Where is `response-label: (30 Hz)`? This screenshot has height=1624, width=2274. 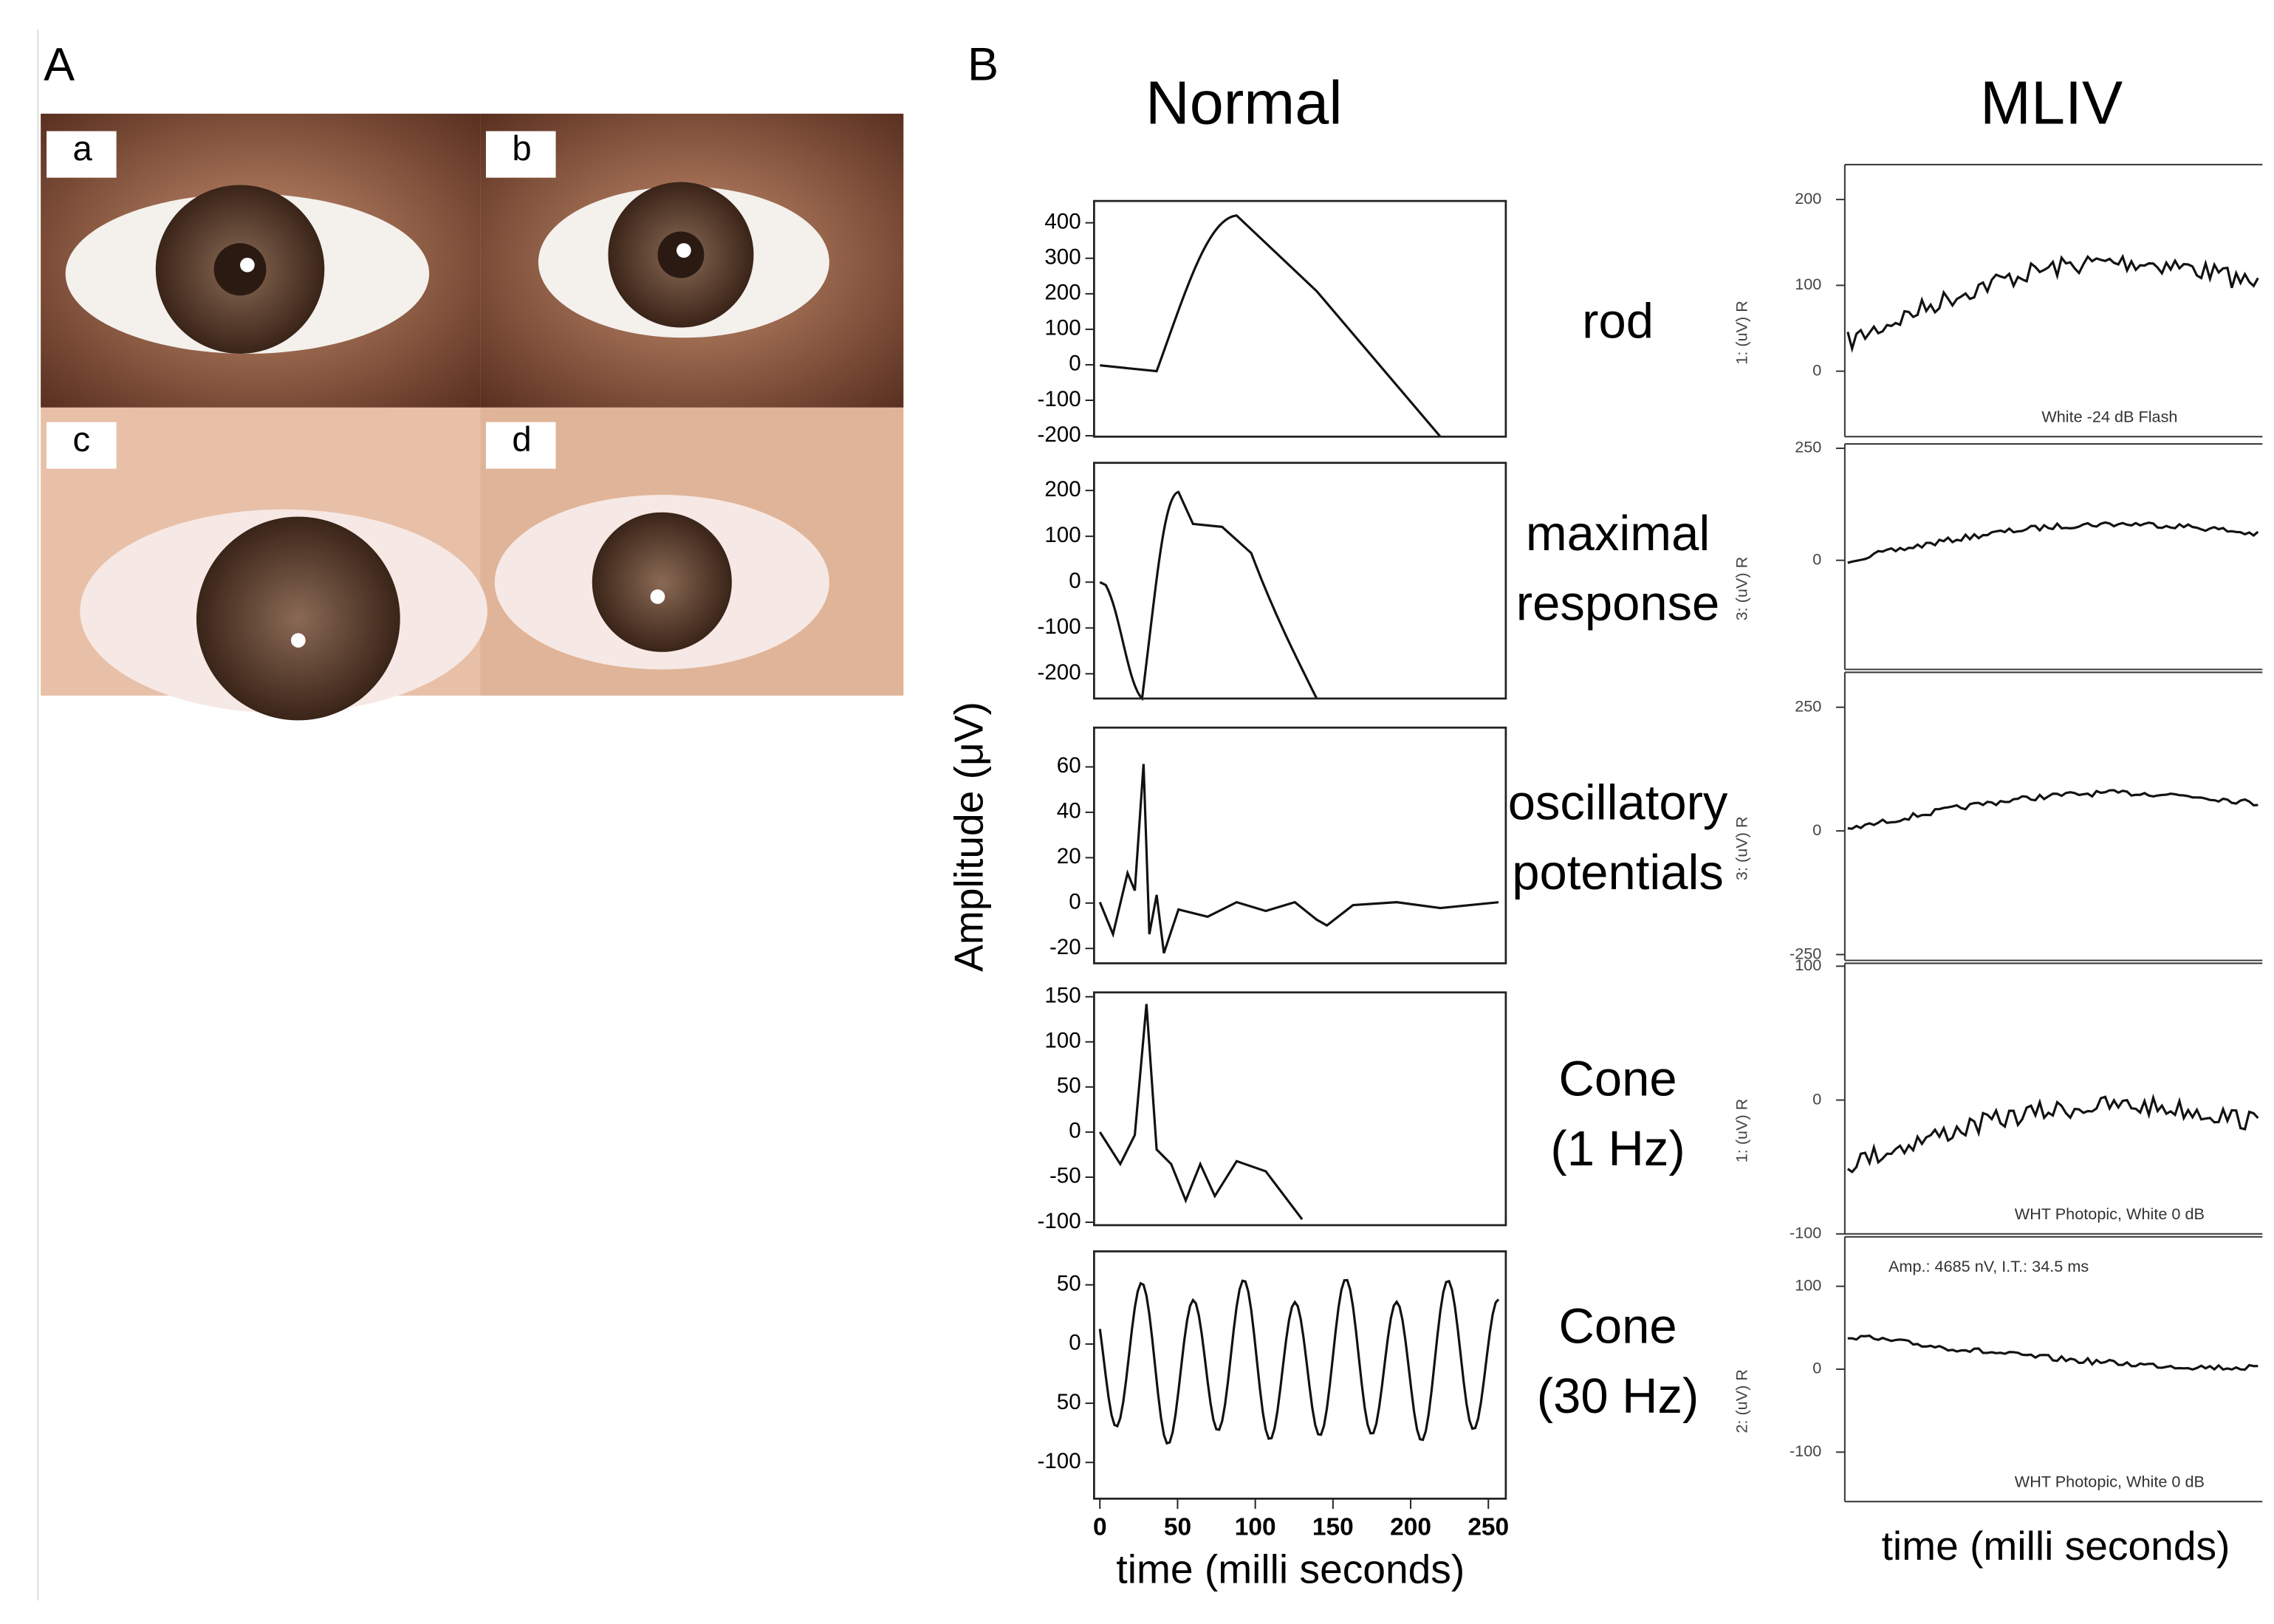 response-label: (30 Hz) is located at coordinates (1618, 1396).